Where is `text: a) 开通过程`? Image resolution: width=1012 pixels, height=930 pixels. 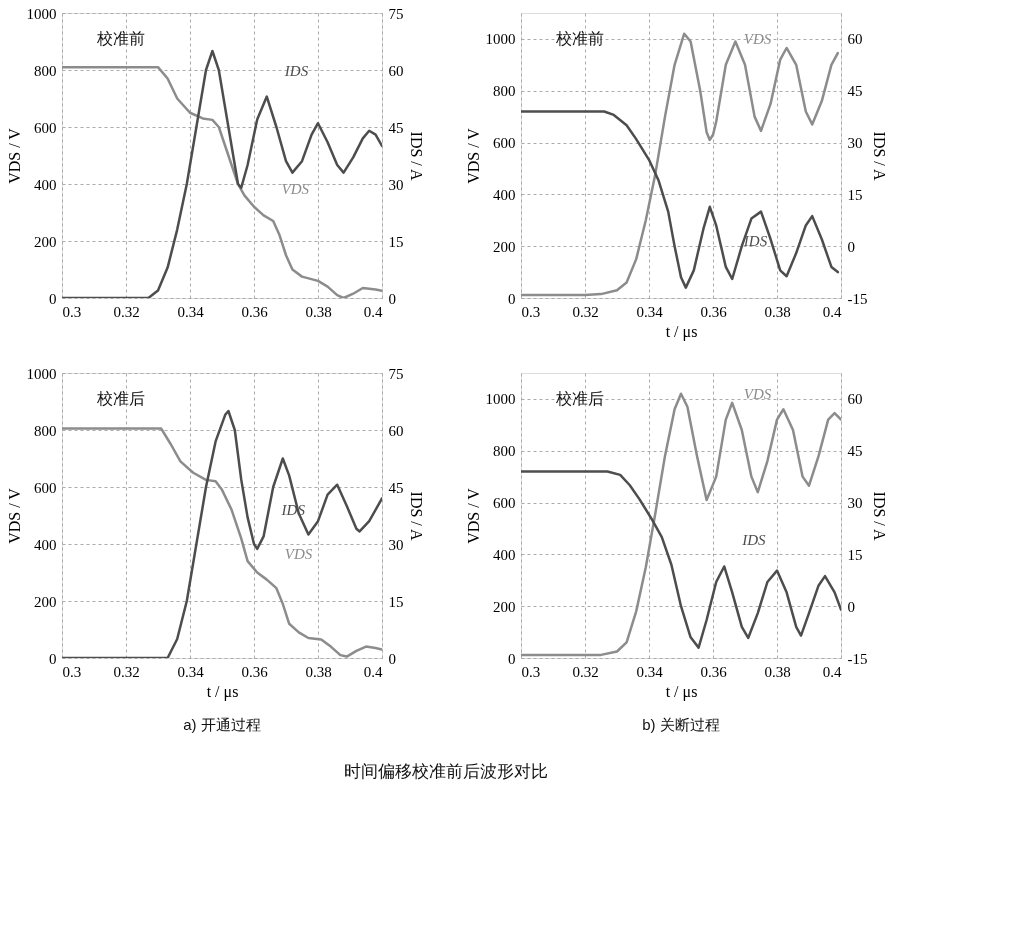
text: a) 开通过程 is located at coordinates (222, 724).